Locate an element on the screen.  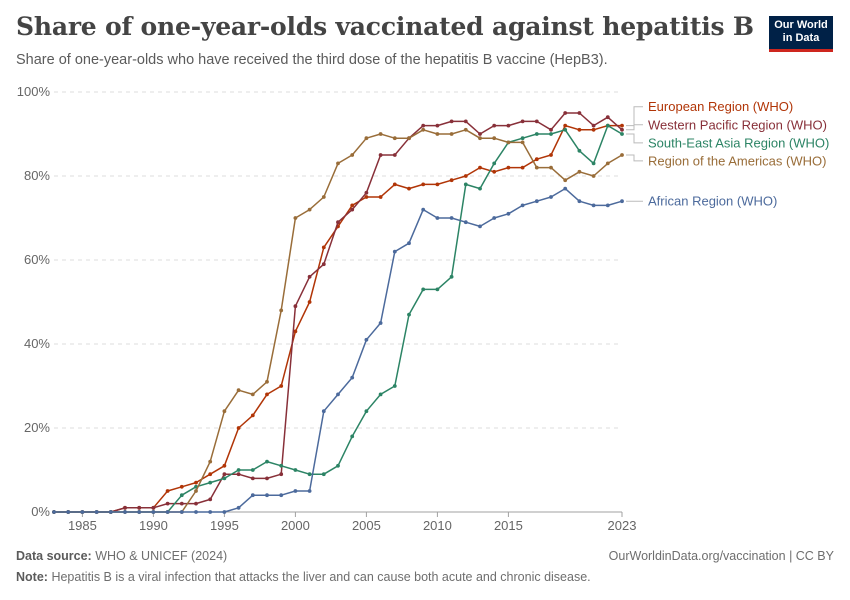
owid-logo: Our World in Data is located at coordinates (801, 34).